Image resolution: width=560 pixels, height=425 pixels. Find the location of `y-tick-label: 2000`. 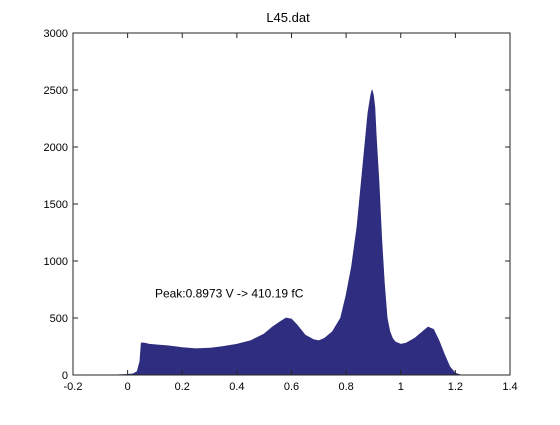

y-tick-label: 2000 is located at coordinates (56, 148).